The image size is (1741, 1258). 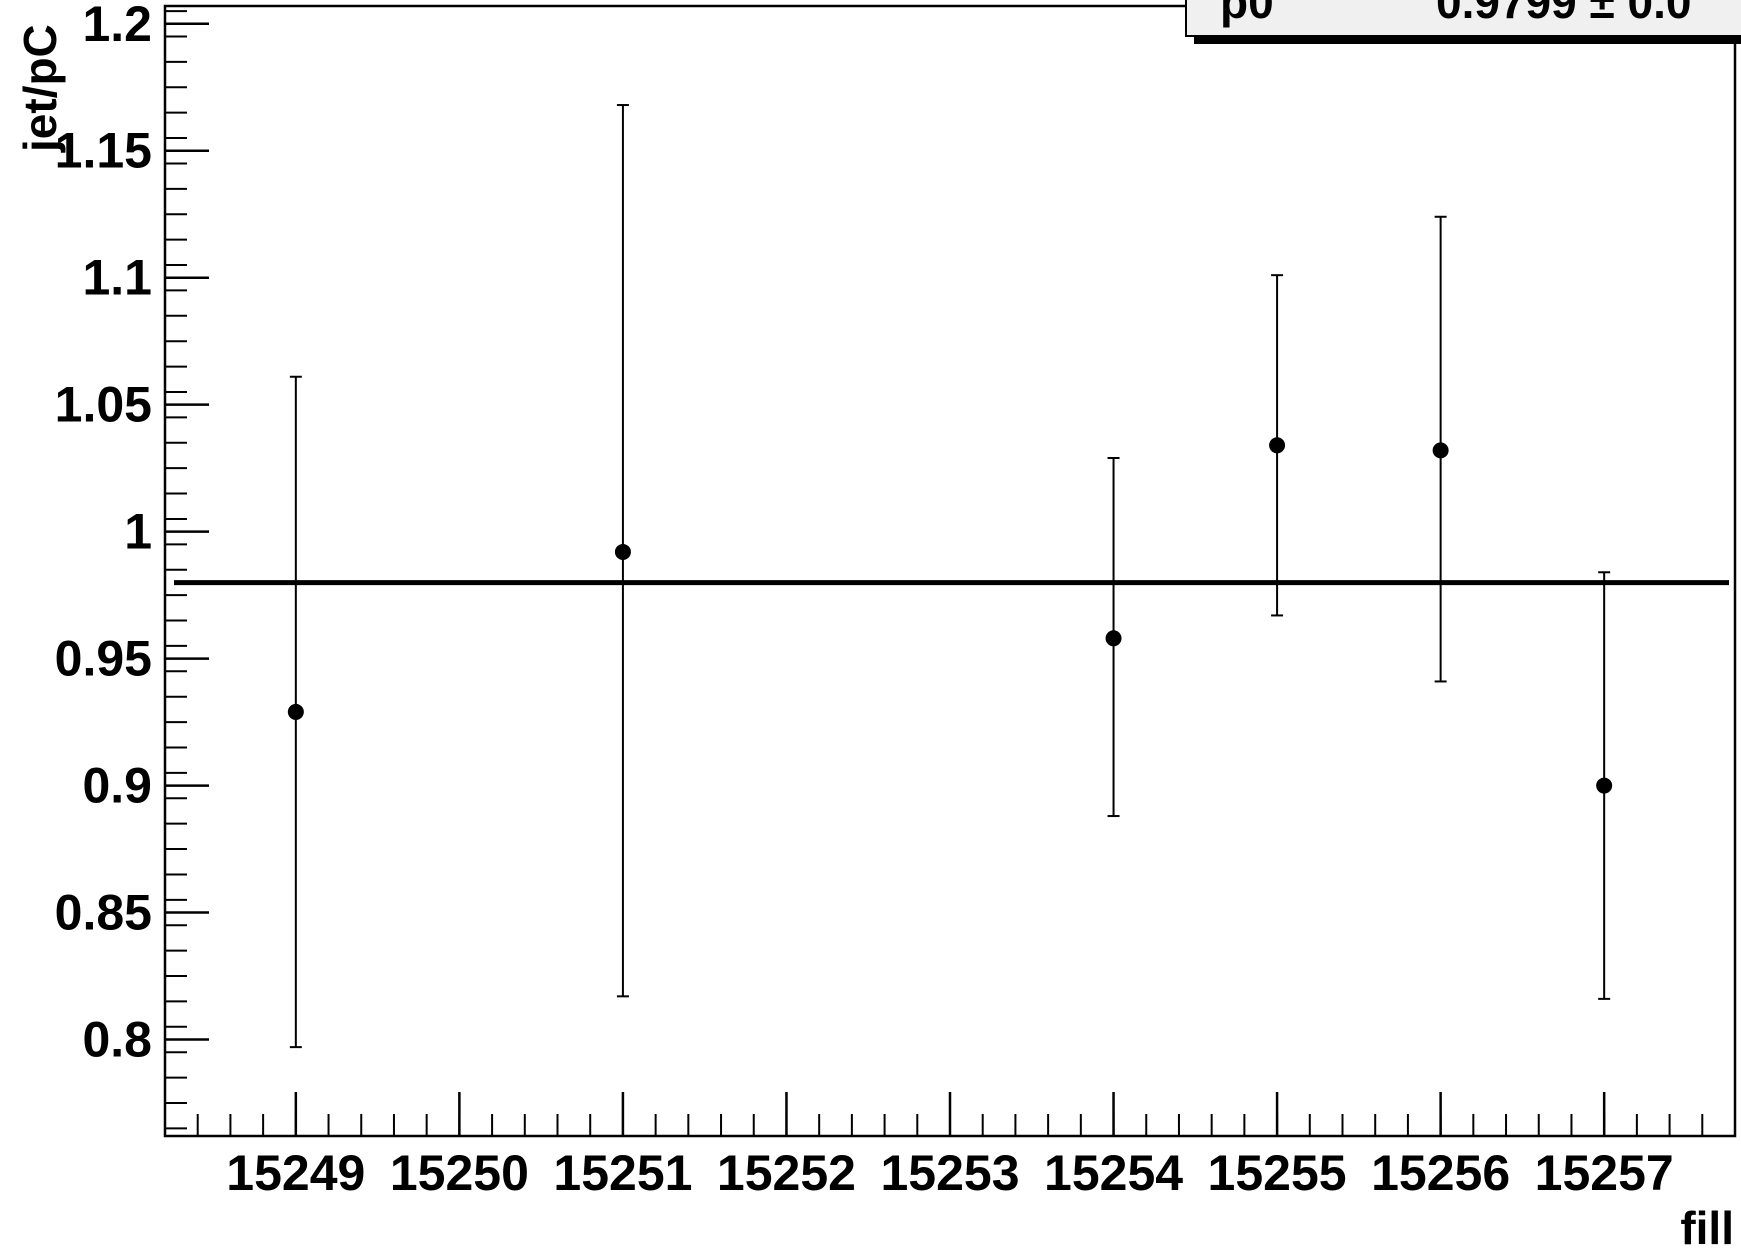 What do you see at coordinates (117, 1040) in the screenshot?
I see `y-tick-label: 0.8` at bounding box center [117, 1040].